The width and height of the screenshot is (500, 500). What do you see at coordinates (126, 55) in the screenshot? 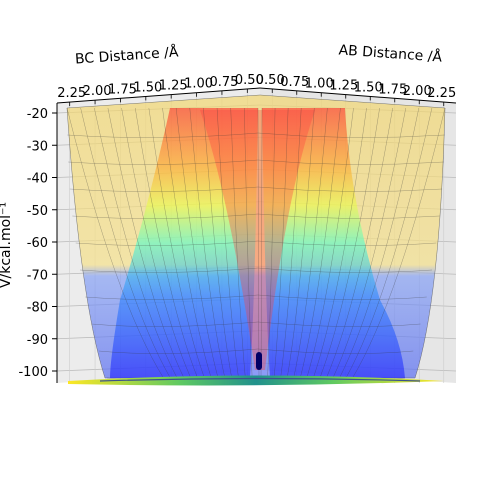
I see `bc-axis-label: BC Distance /Å` at bounding box center [126, 55].